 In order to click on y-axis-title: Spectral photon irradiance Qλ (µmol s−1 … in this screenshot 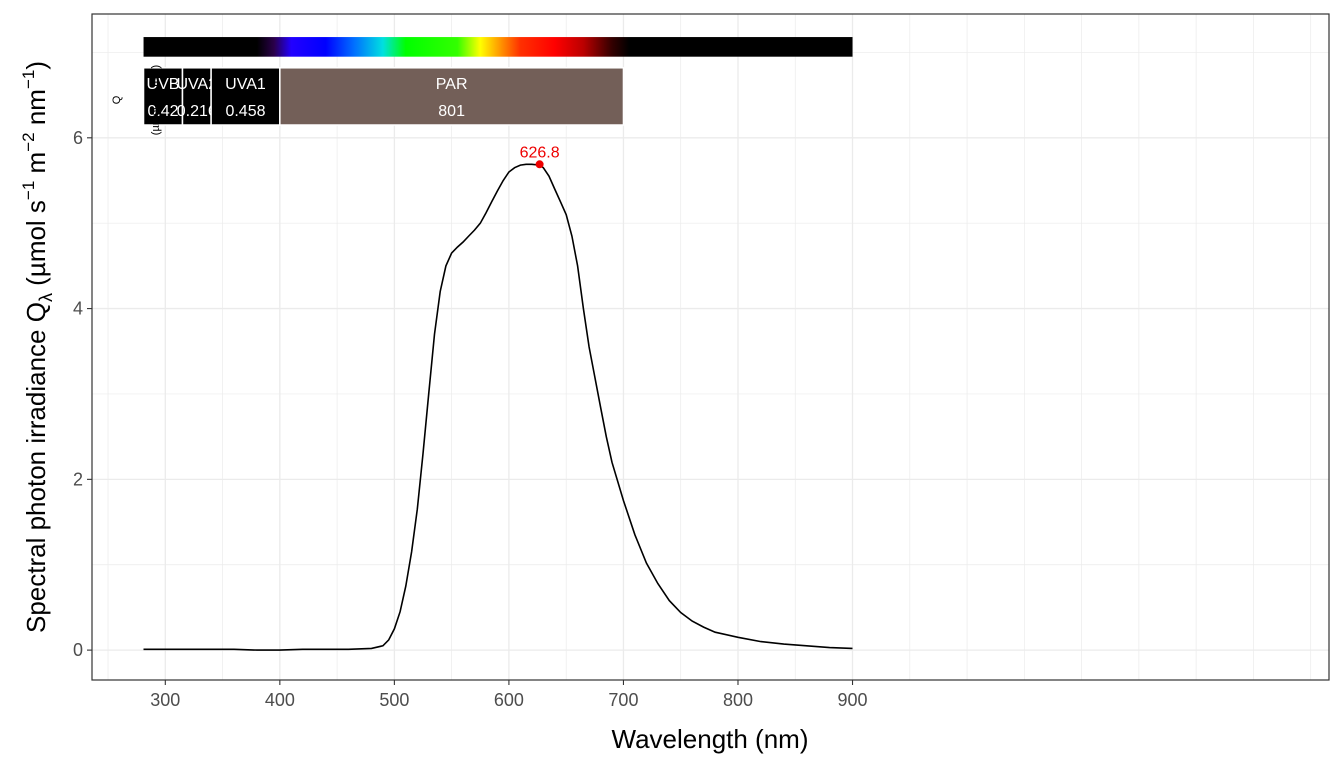, I will do `click(37, 347)`.